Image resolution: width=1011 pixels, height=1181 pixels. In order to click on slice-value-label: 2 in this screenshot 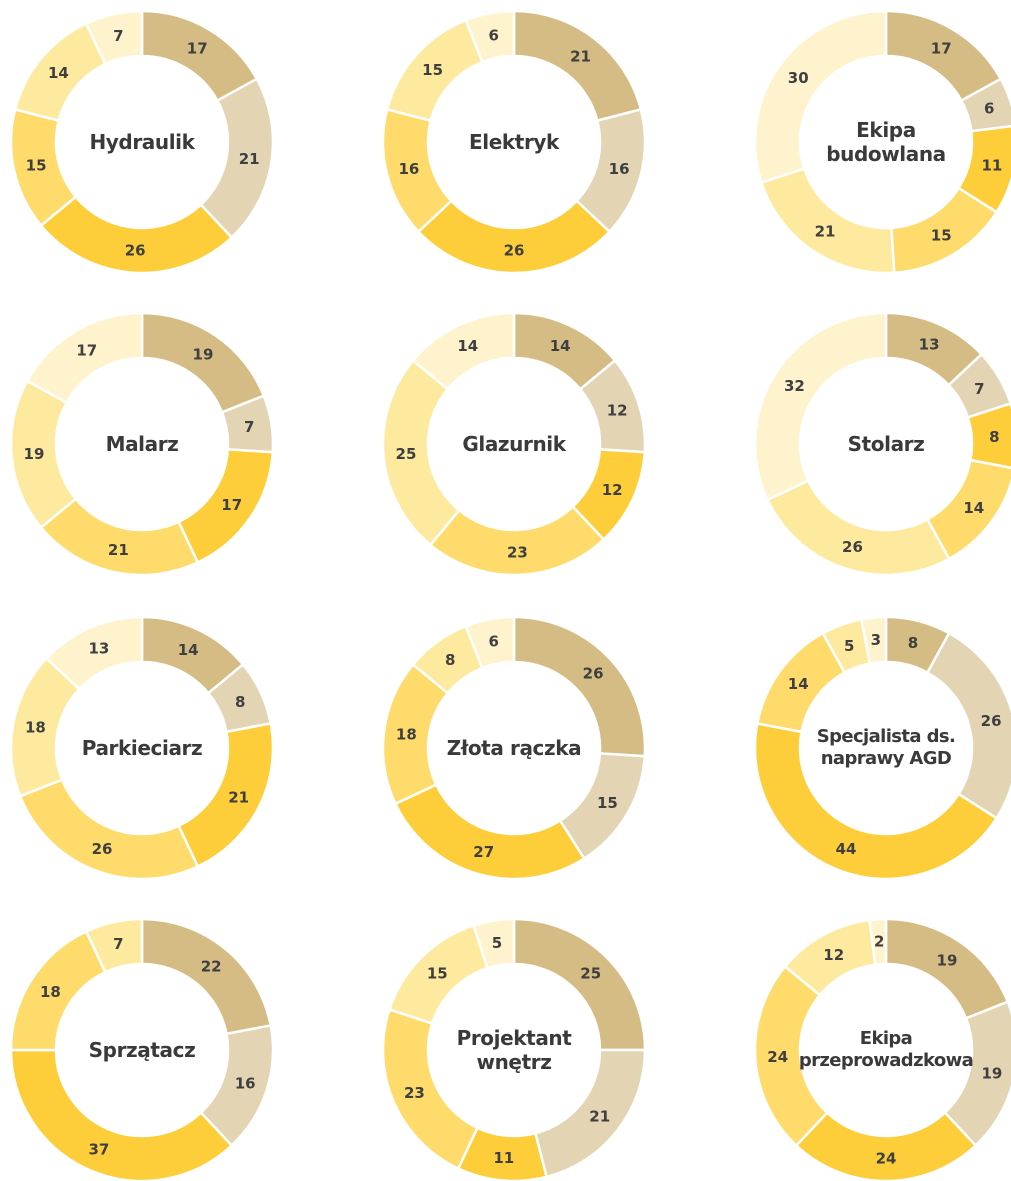, I will do `click(879, 942)`.